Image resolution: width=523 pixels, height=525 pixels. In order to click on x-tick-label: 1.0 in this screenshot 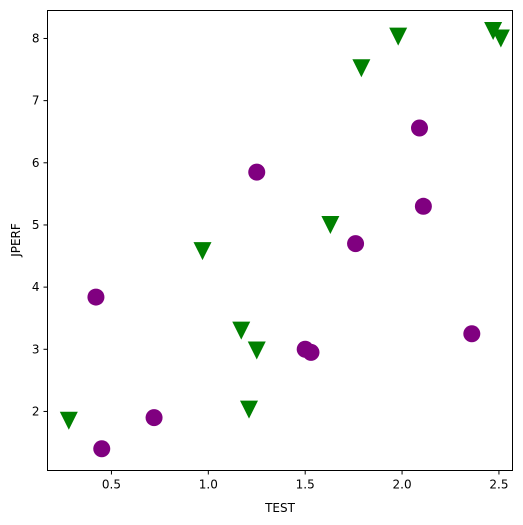, I will do `click(208, 485)`.